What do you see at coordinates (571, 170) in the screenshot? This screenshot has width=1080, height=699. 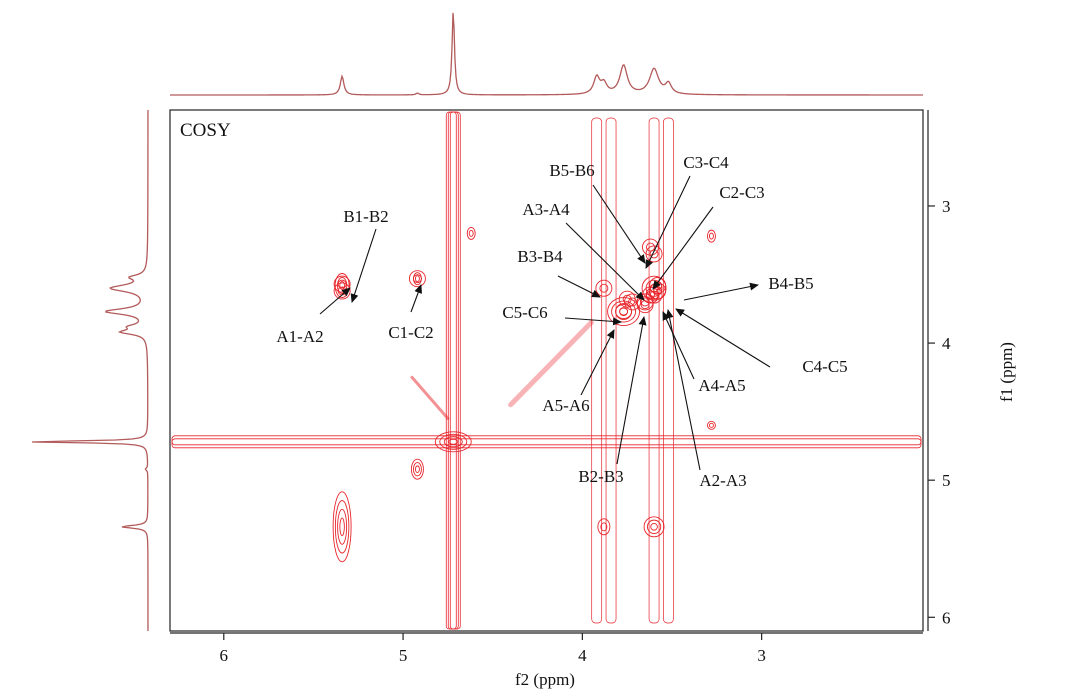 I see `cross-peak-label: B5-B6` at bounding box center [571, 170].